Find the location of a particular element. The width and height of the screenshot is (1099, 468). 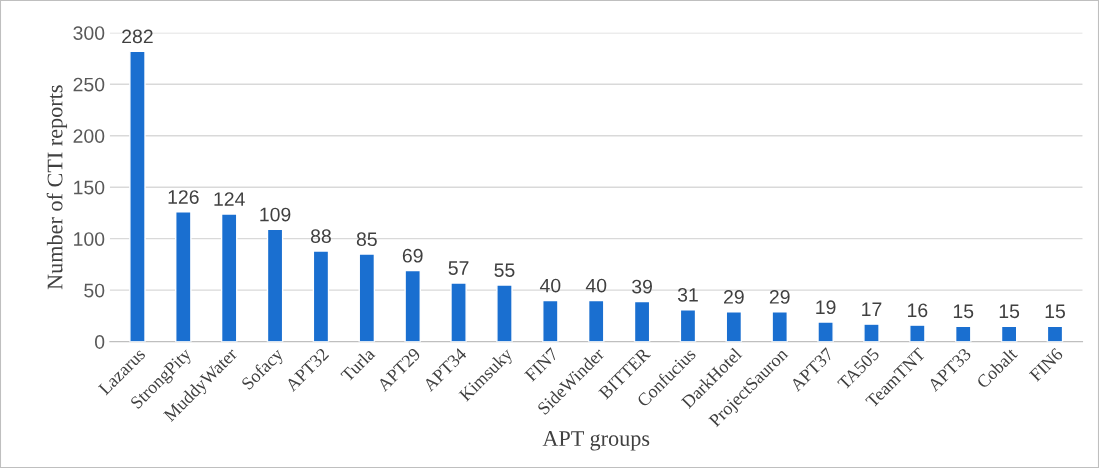

data-label: 124 is located at coordinates (229, 199).